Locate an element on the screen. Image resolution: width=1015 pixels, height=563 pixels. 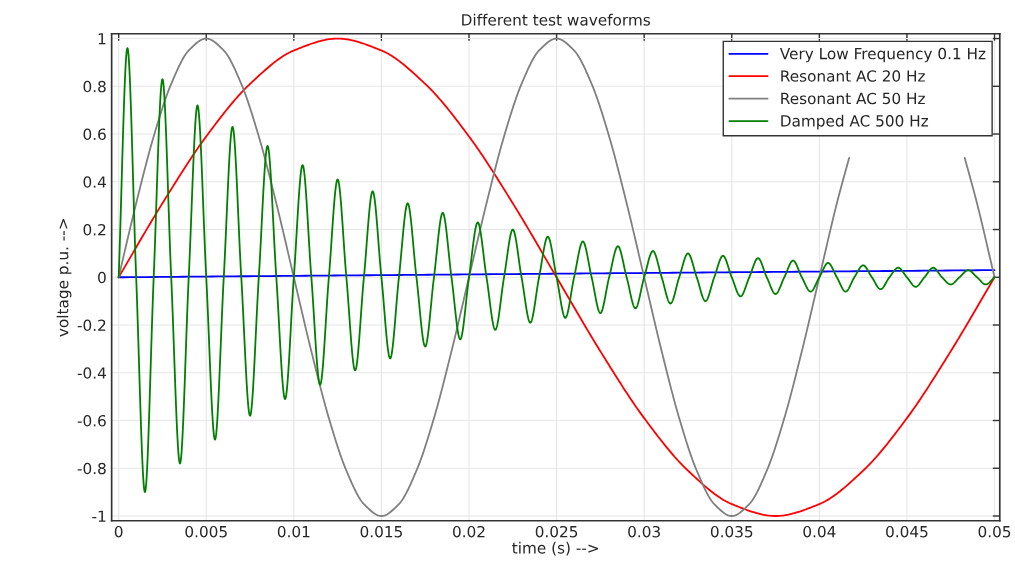
x-tick-label: 0.005 is located at coordinates (206, 531).